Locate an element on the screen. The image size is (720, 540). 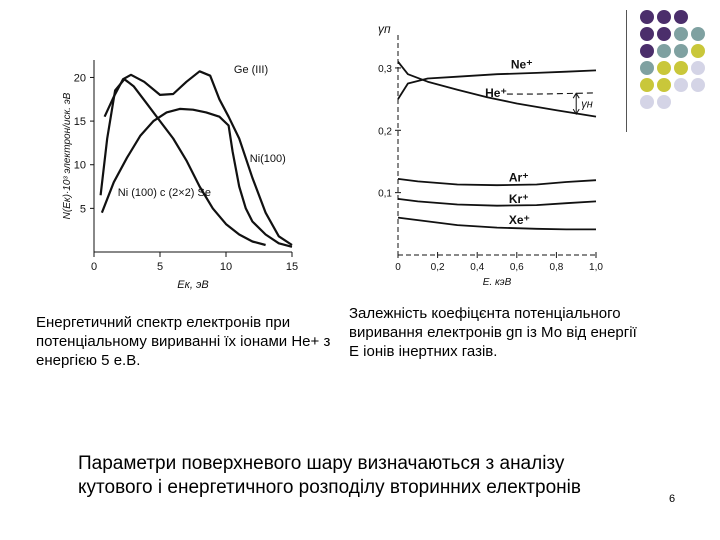
series-label-ne: Ne⁺ is located at coordinates (522, 65).